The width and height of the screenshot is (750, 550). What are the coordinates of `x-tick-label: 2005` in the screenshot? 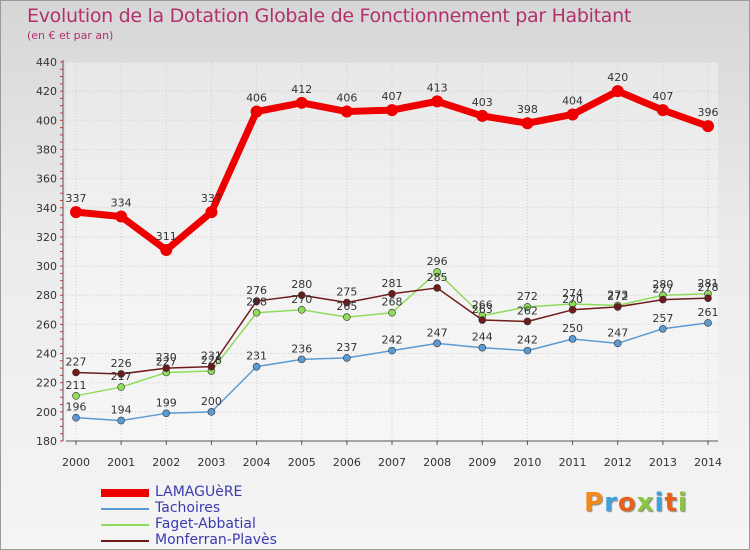 It's located at (302, 462).